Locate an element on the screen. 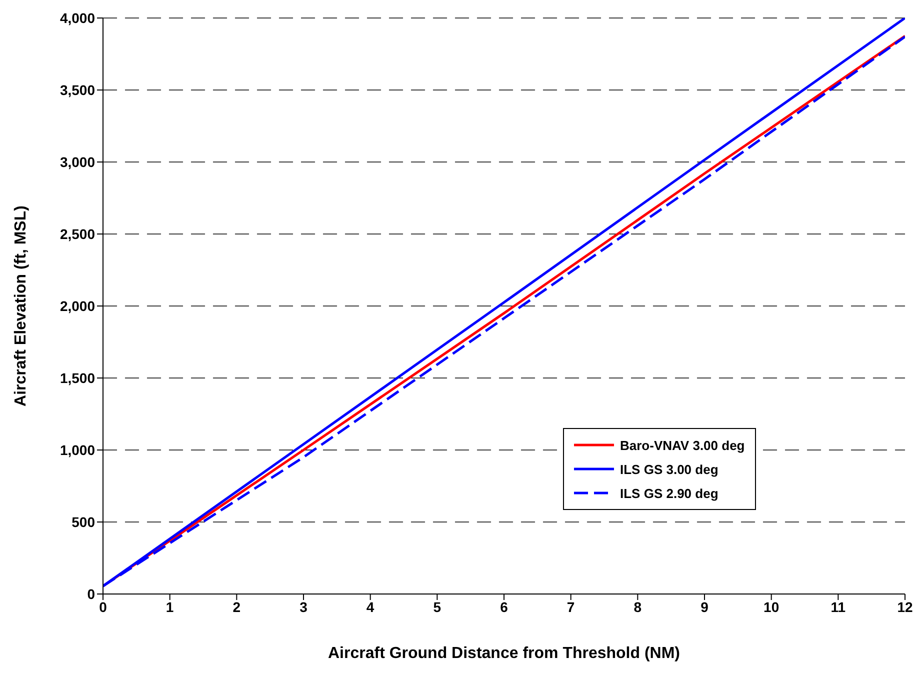 This screenshot has width=917, height=682. x-tick-label: 2 is located at coordinates (236, 606).